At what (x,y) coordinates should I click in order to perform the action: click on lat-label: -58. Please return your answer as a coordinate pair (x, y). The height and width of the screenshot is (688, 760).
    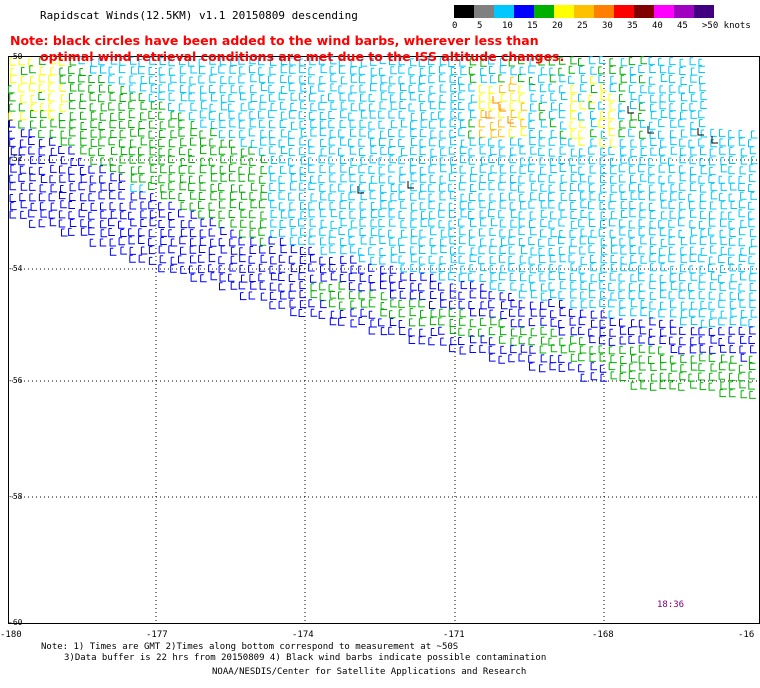
    Looking at the image, I should click on (15, 496).